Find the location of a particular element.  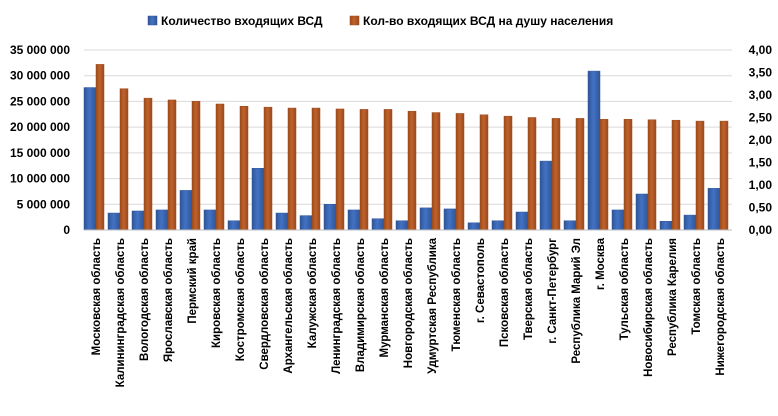

left-tick-label: 0 is located at coordinates (66, 230).